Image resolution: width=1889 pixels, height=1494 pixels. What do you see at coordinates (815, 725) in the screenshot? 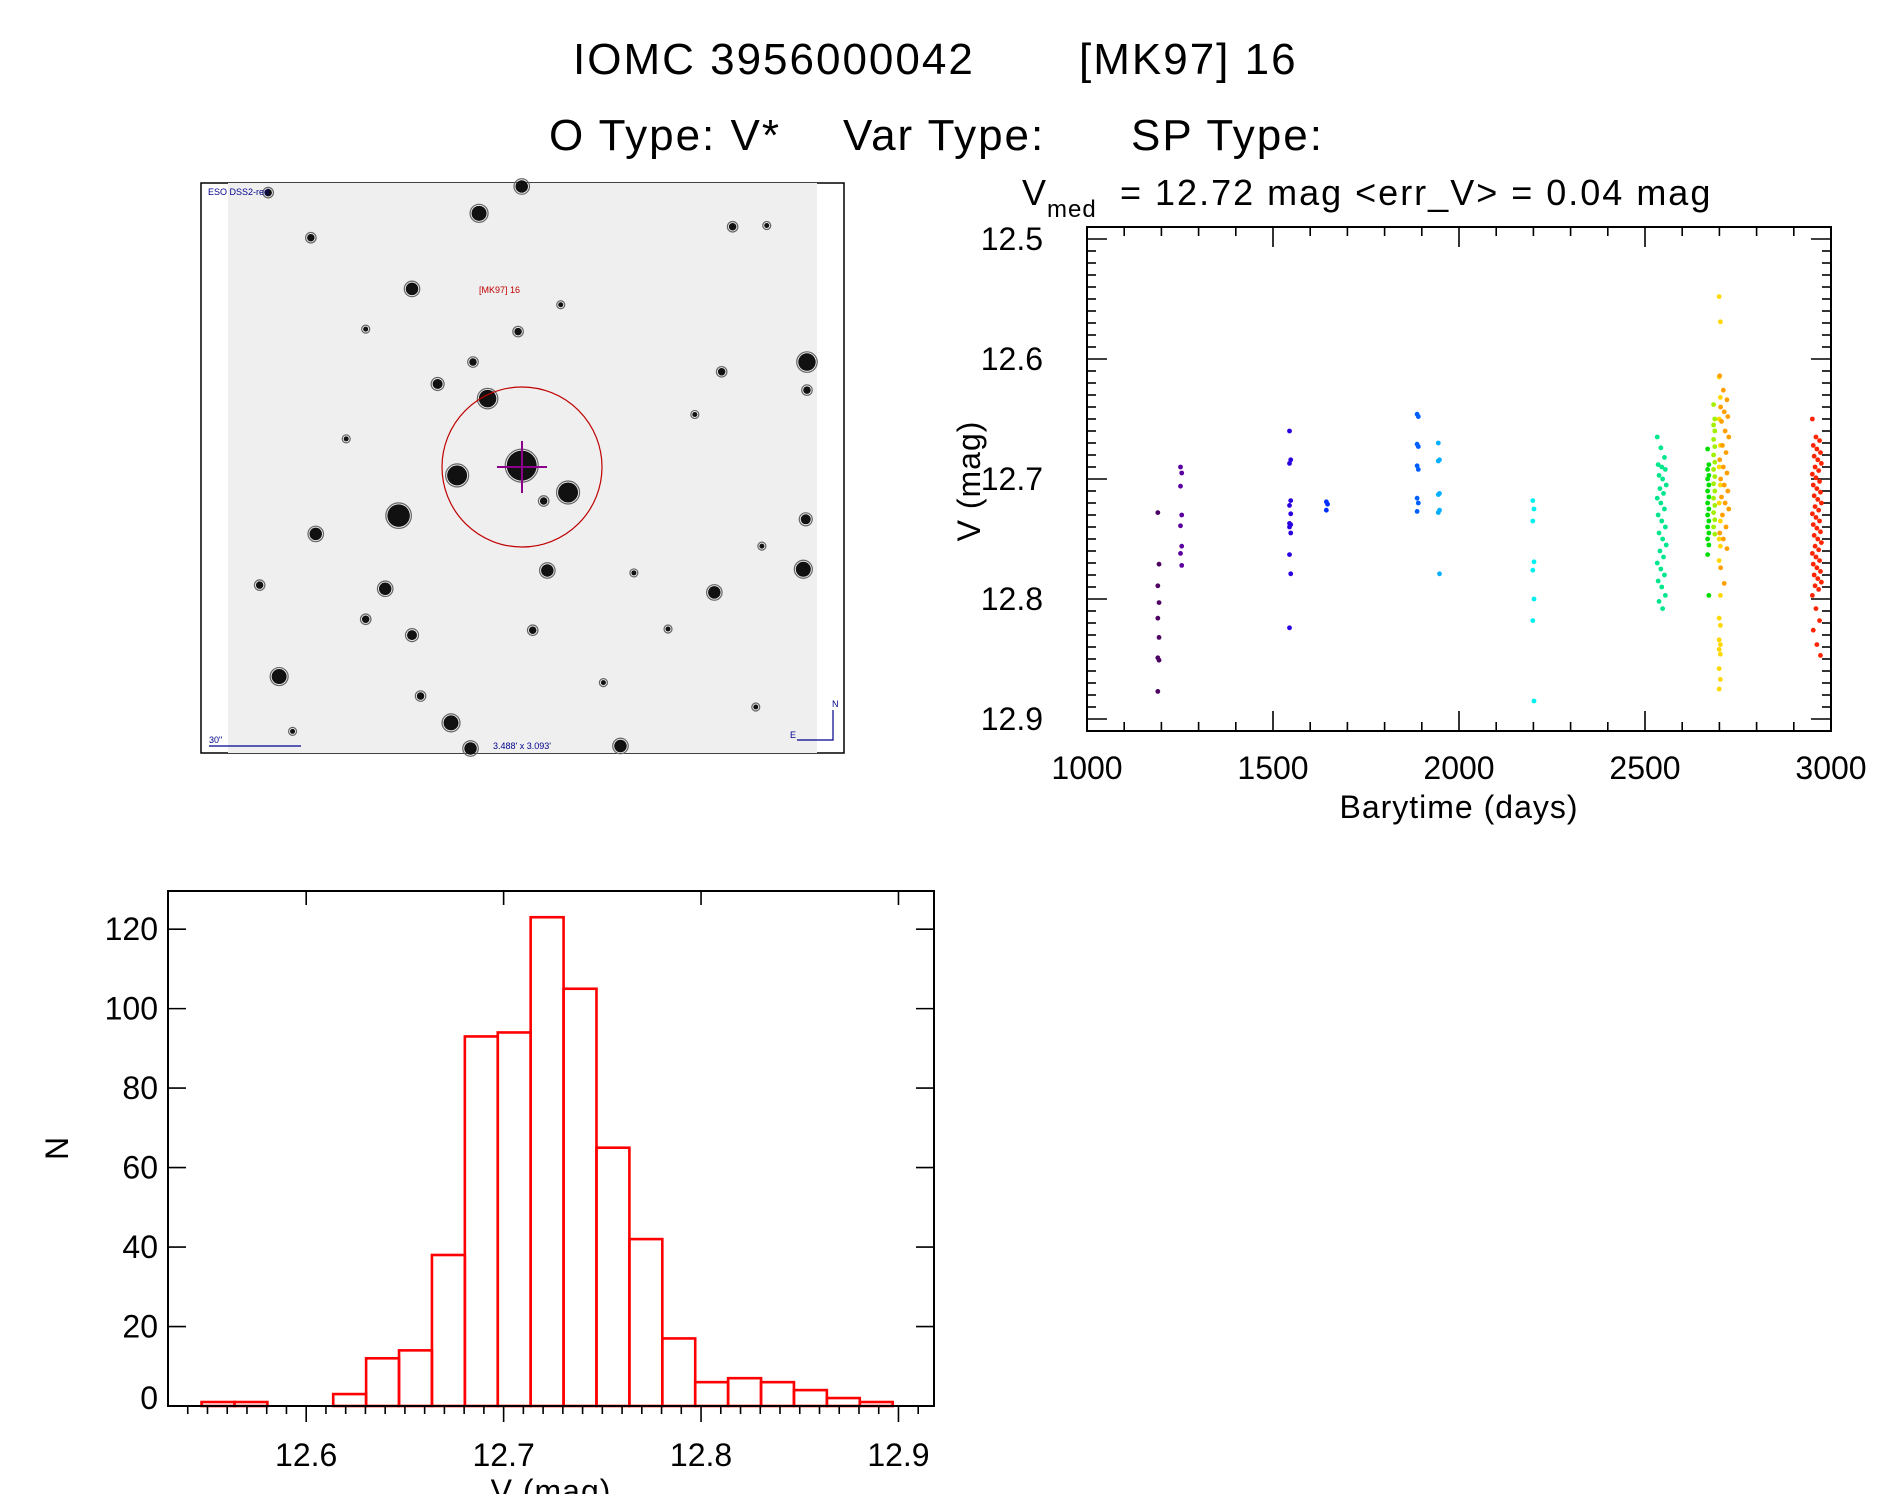
I see `compass-icon` at bounding box center [815, 725].